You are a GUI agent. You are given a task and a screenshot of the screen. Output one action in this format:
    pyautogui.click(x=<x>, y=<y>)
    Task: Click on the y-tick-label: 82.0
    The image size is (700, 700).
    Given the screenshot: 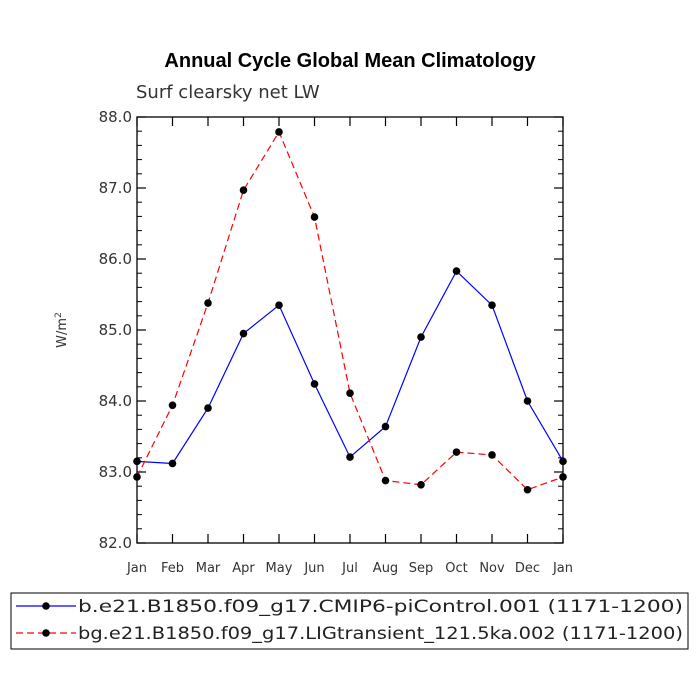 What is the action you would take?
    pyautogui.click(x=115, y=543)
    